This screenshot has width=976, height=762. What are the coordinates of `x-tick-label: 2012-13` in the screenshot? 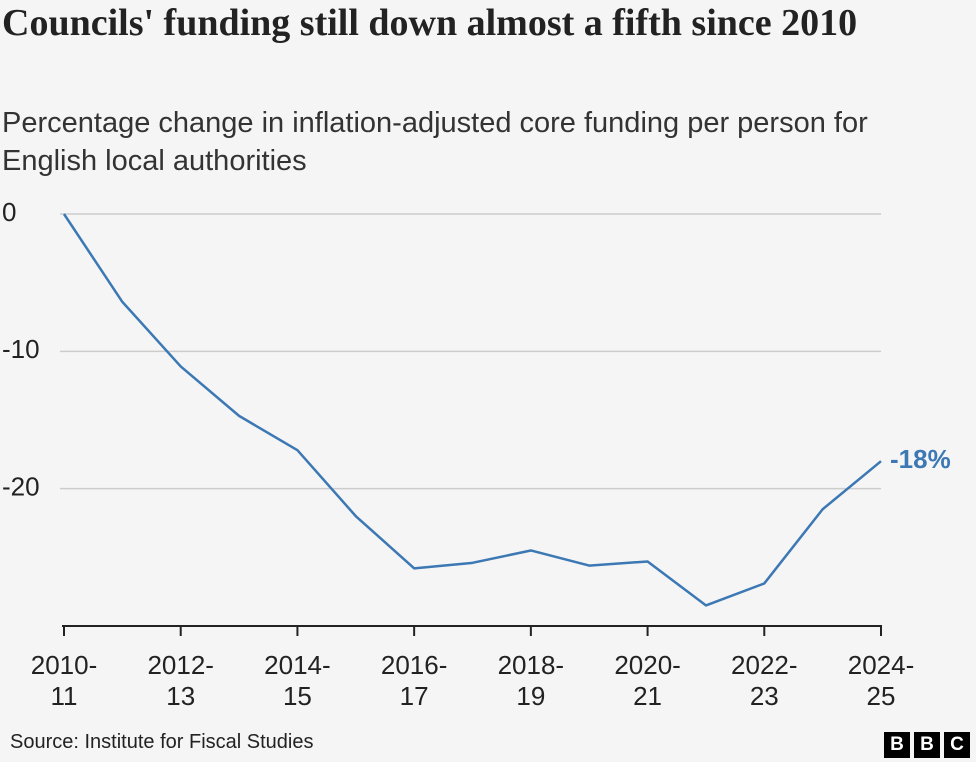 It's located at (180, 680).